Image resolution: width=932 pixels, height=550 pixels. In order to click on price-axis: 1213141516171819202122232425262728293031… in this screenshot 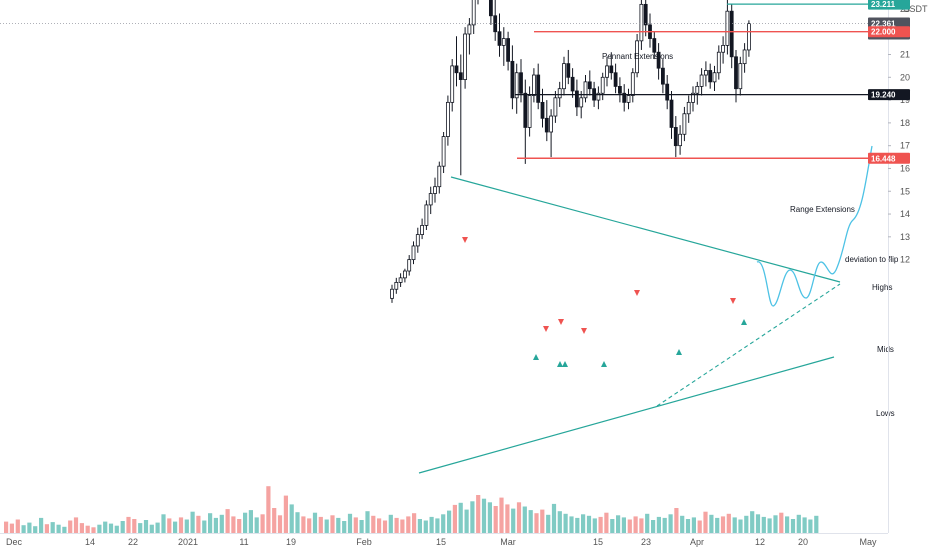, I will do `click(908, 266)`.